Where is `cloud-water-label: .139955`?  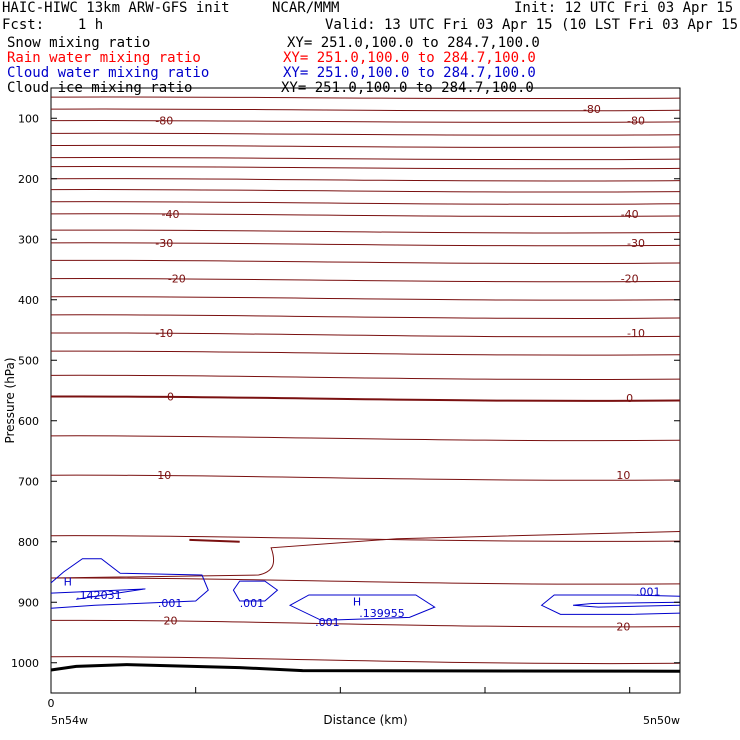
cloud-water-label: .139955 is located at coordinates (382, 613).